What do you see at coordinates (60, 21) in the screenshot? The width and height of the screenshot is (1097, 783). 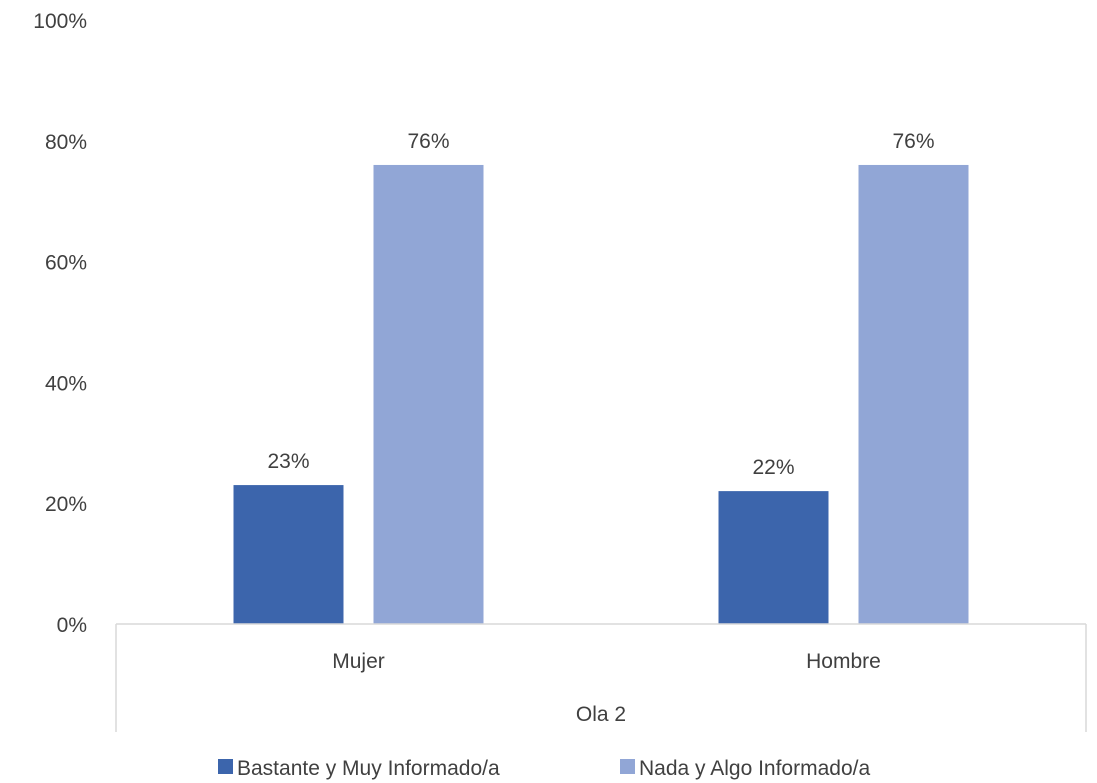 I see `y-tick-label: 100%` at bounding box center [60, 21].